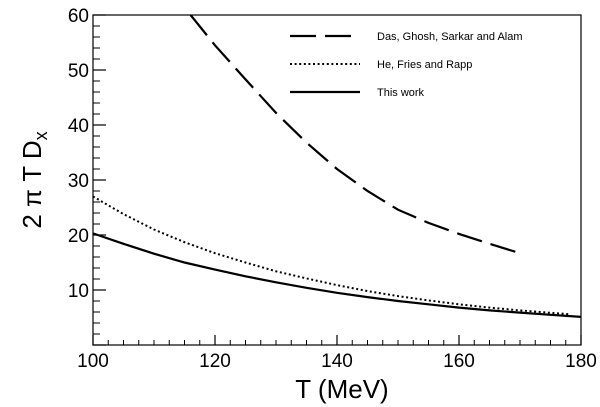  I want to click on x-tick-label: 140, so click(337, 361).